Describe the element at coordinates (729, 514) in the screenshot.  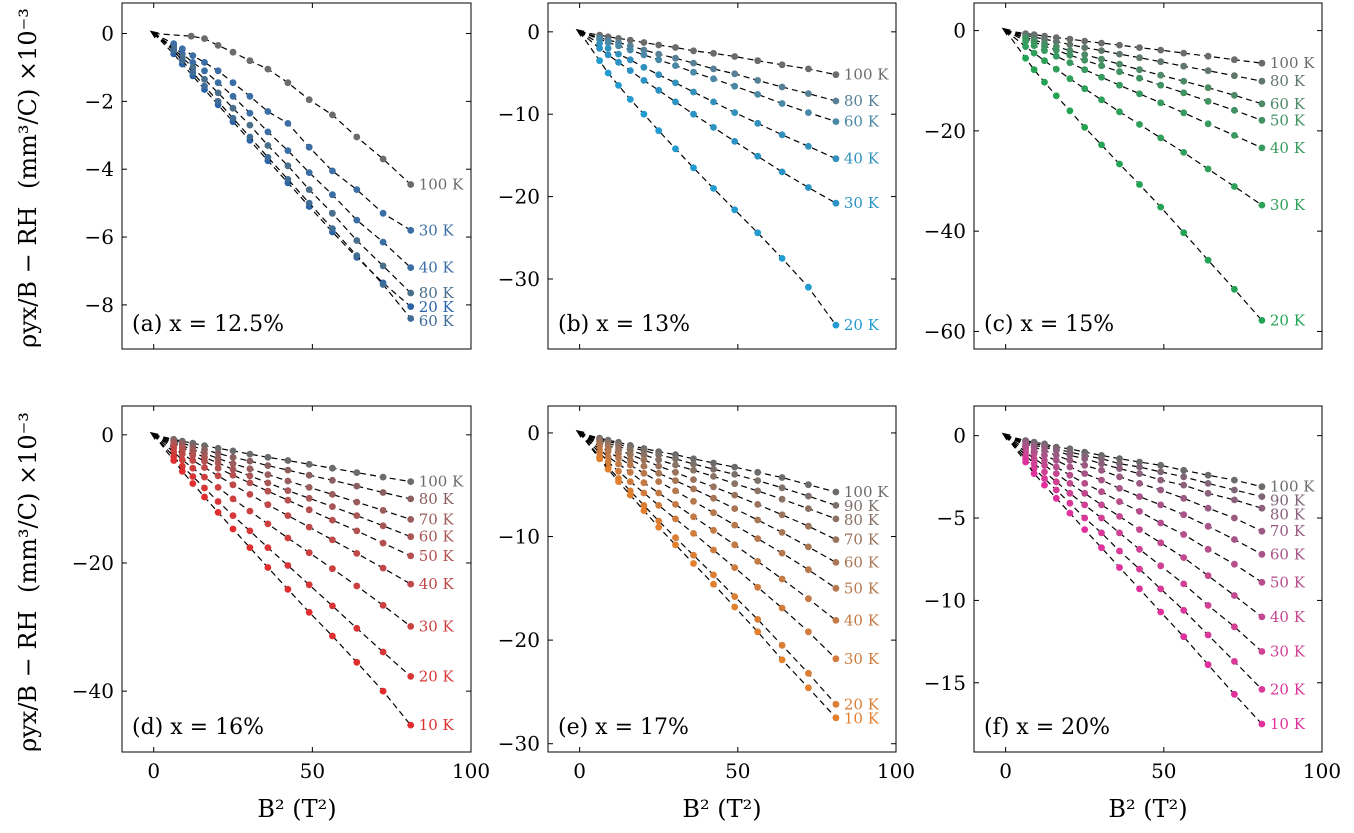
I see `series-50k: 50 K` at that location.